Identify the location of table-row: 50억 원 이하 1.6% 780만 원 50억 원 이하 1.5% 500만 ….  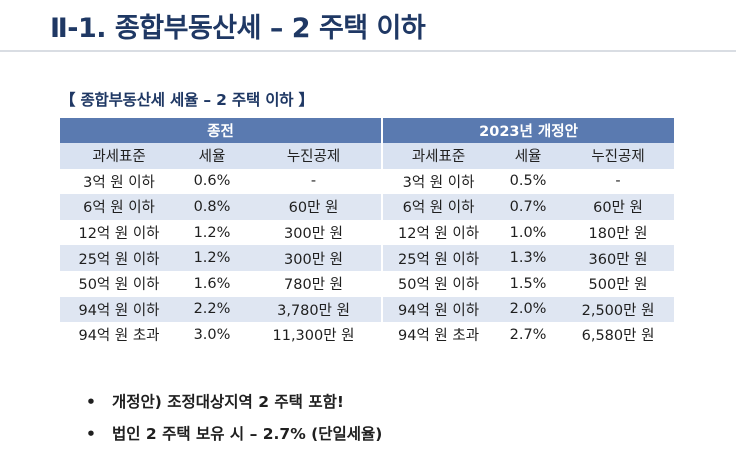
(367, 283).